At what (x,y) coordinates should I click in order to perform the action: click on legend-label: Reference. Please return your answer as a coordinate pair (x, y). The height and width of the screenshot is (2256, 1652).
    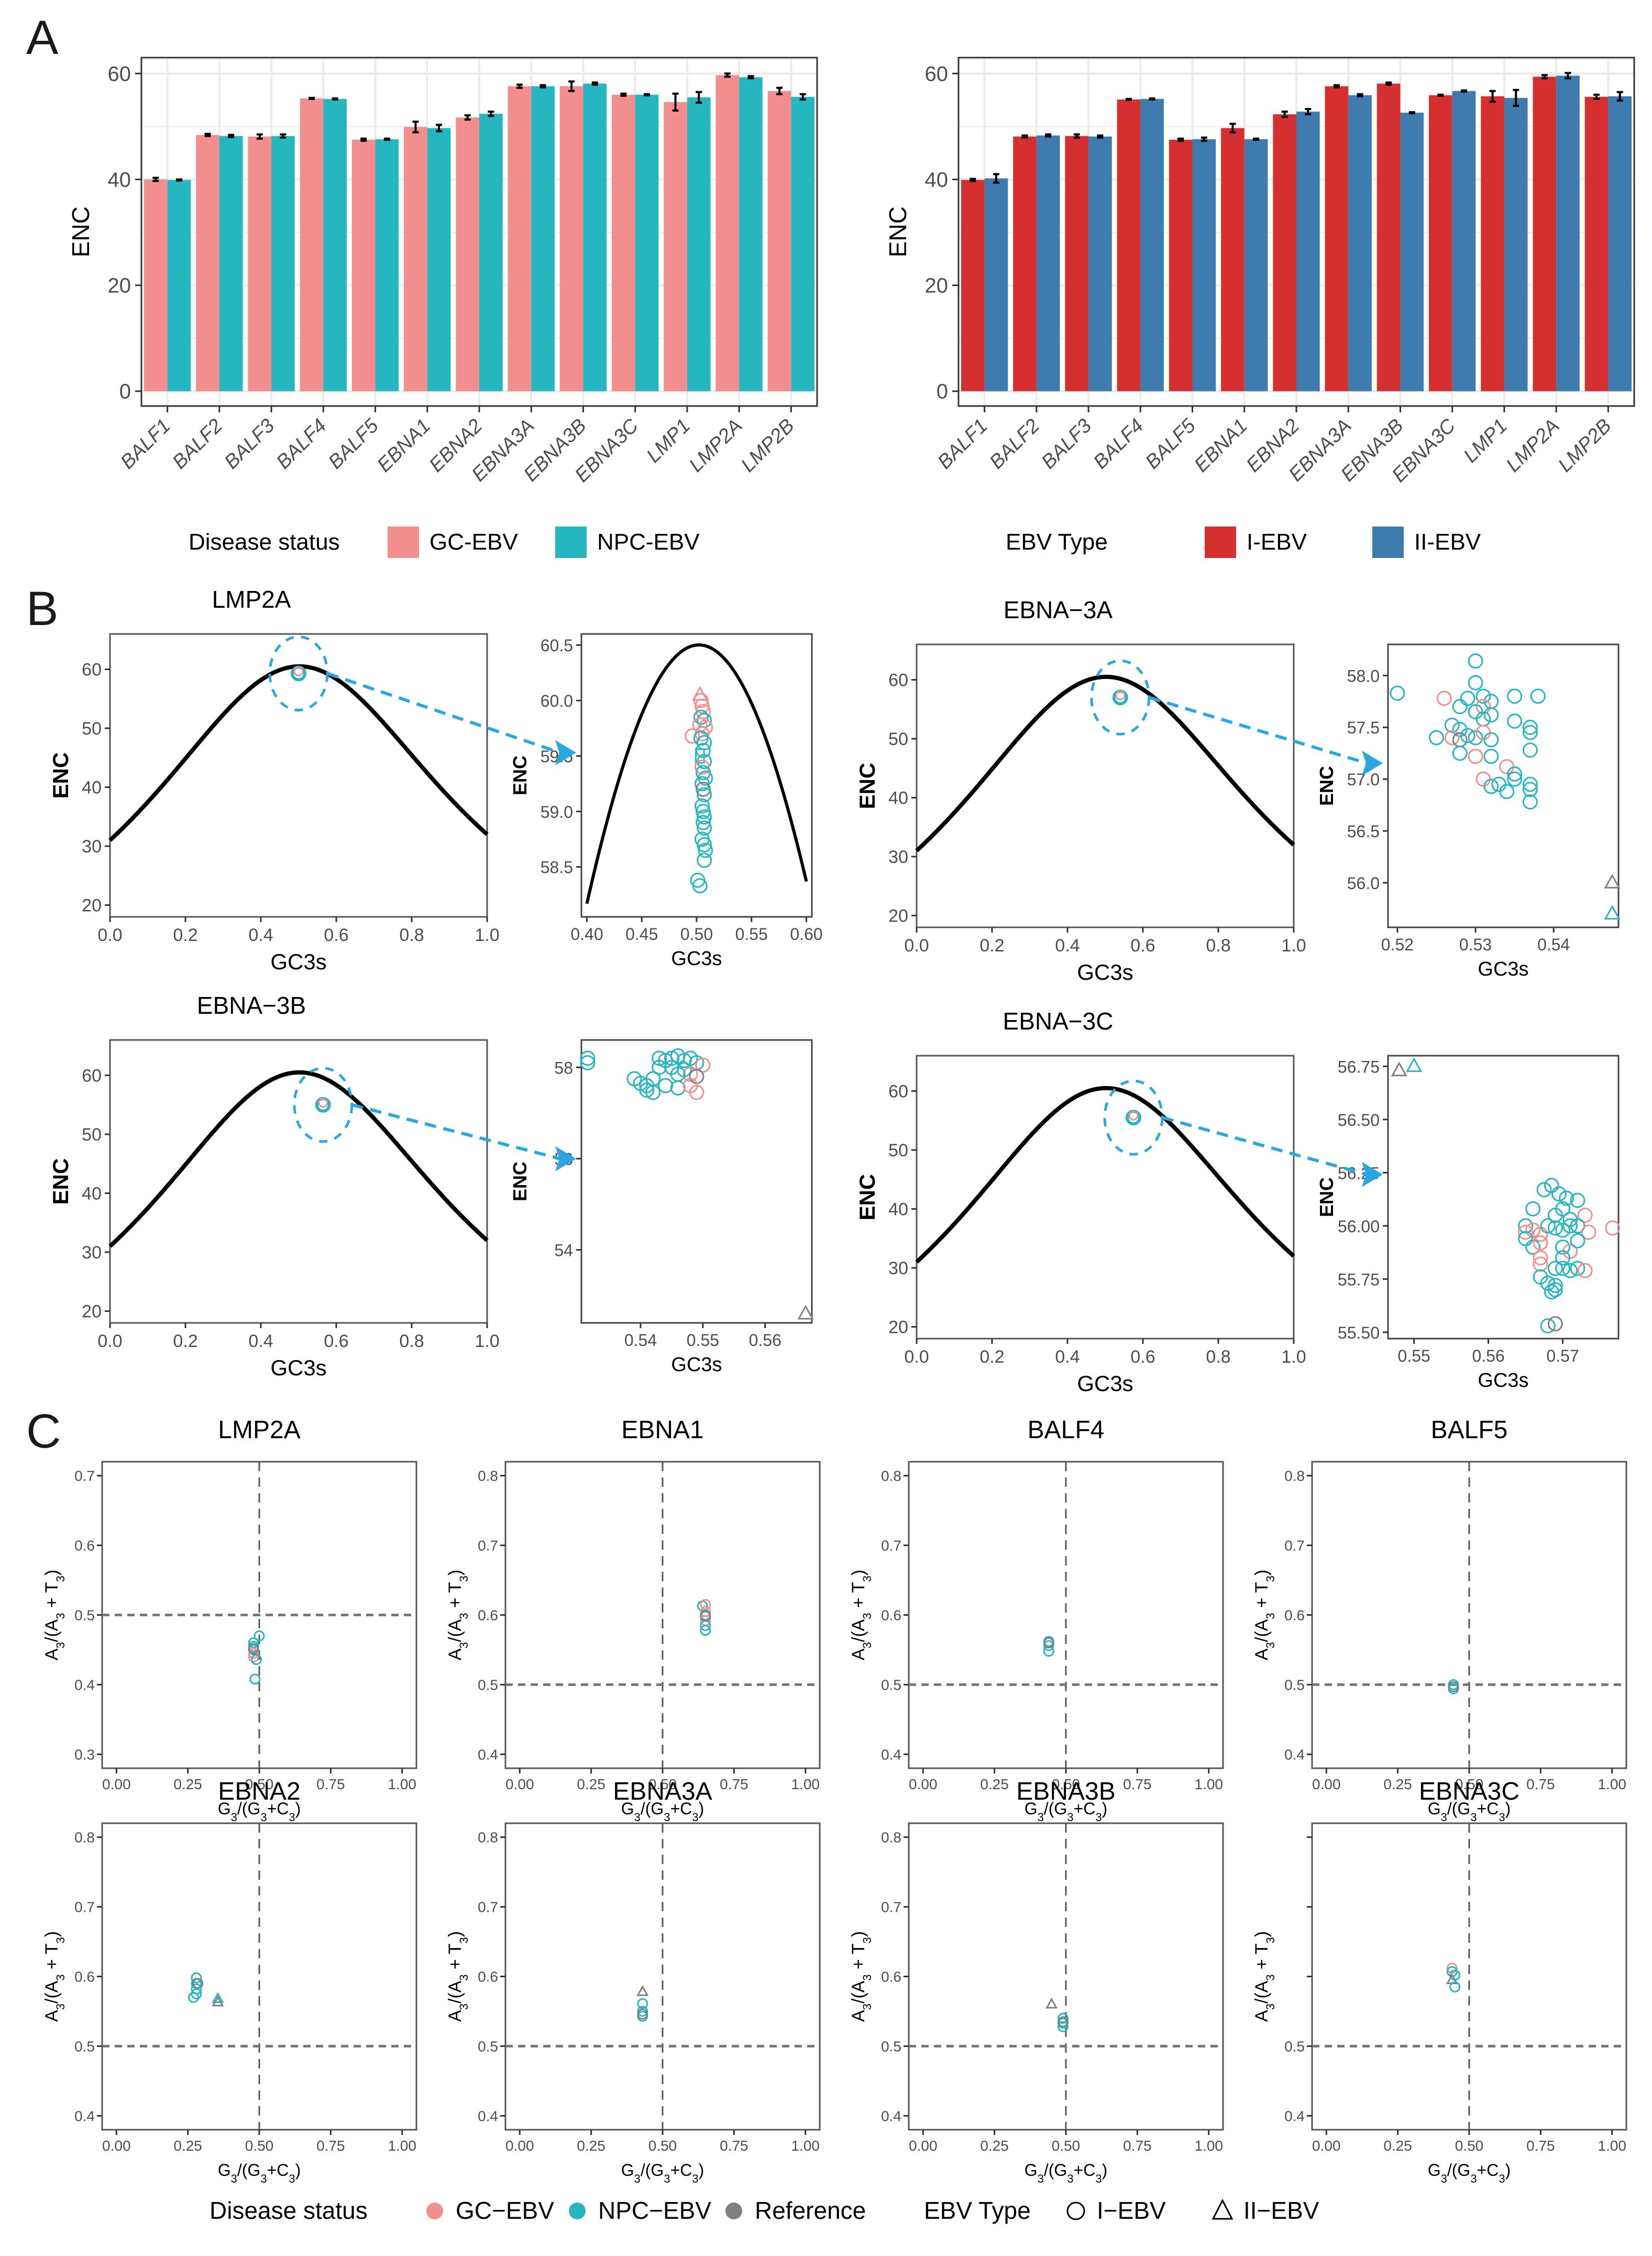
    Looking at the image, I should click on (810, 2210).